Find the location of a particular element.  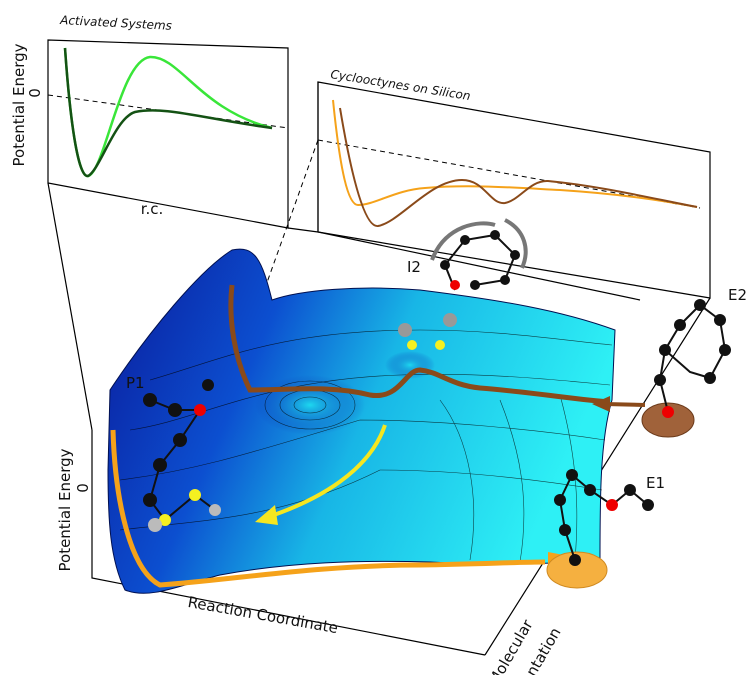

shape: Cyclooctynes on Silicon is located at coordinates (401, 85).